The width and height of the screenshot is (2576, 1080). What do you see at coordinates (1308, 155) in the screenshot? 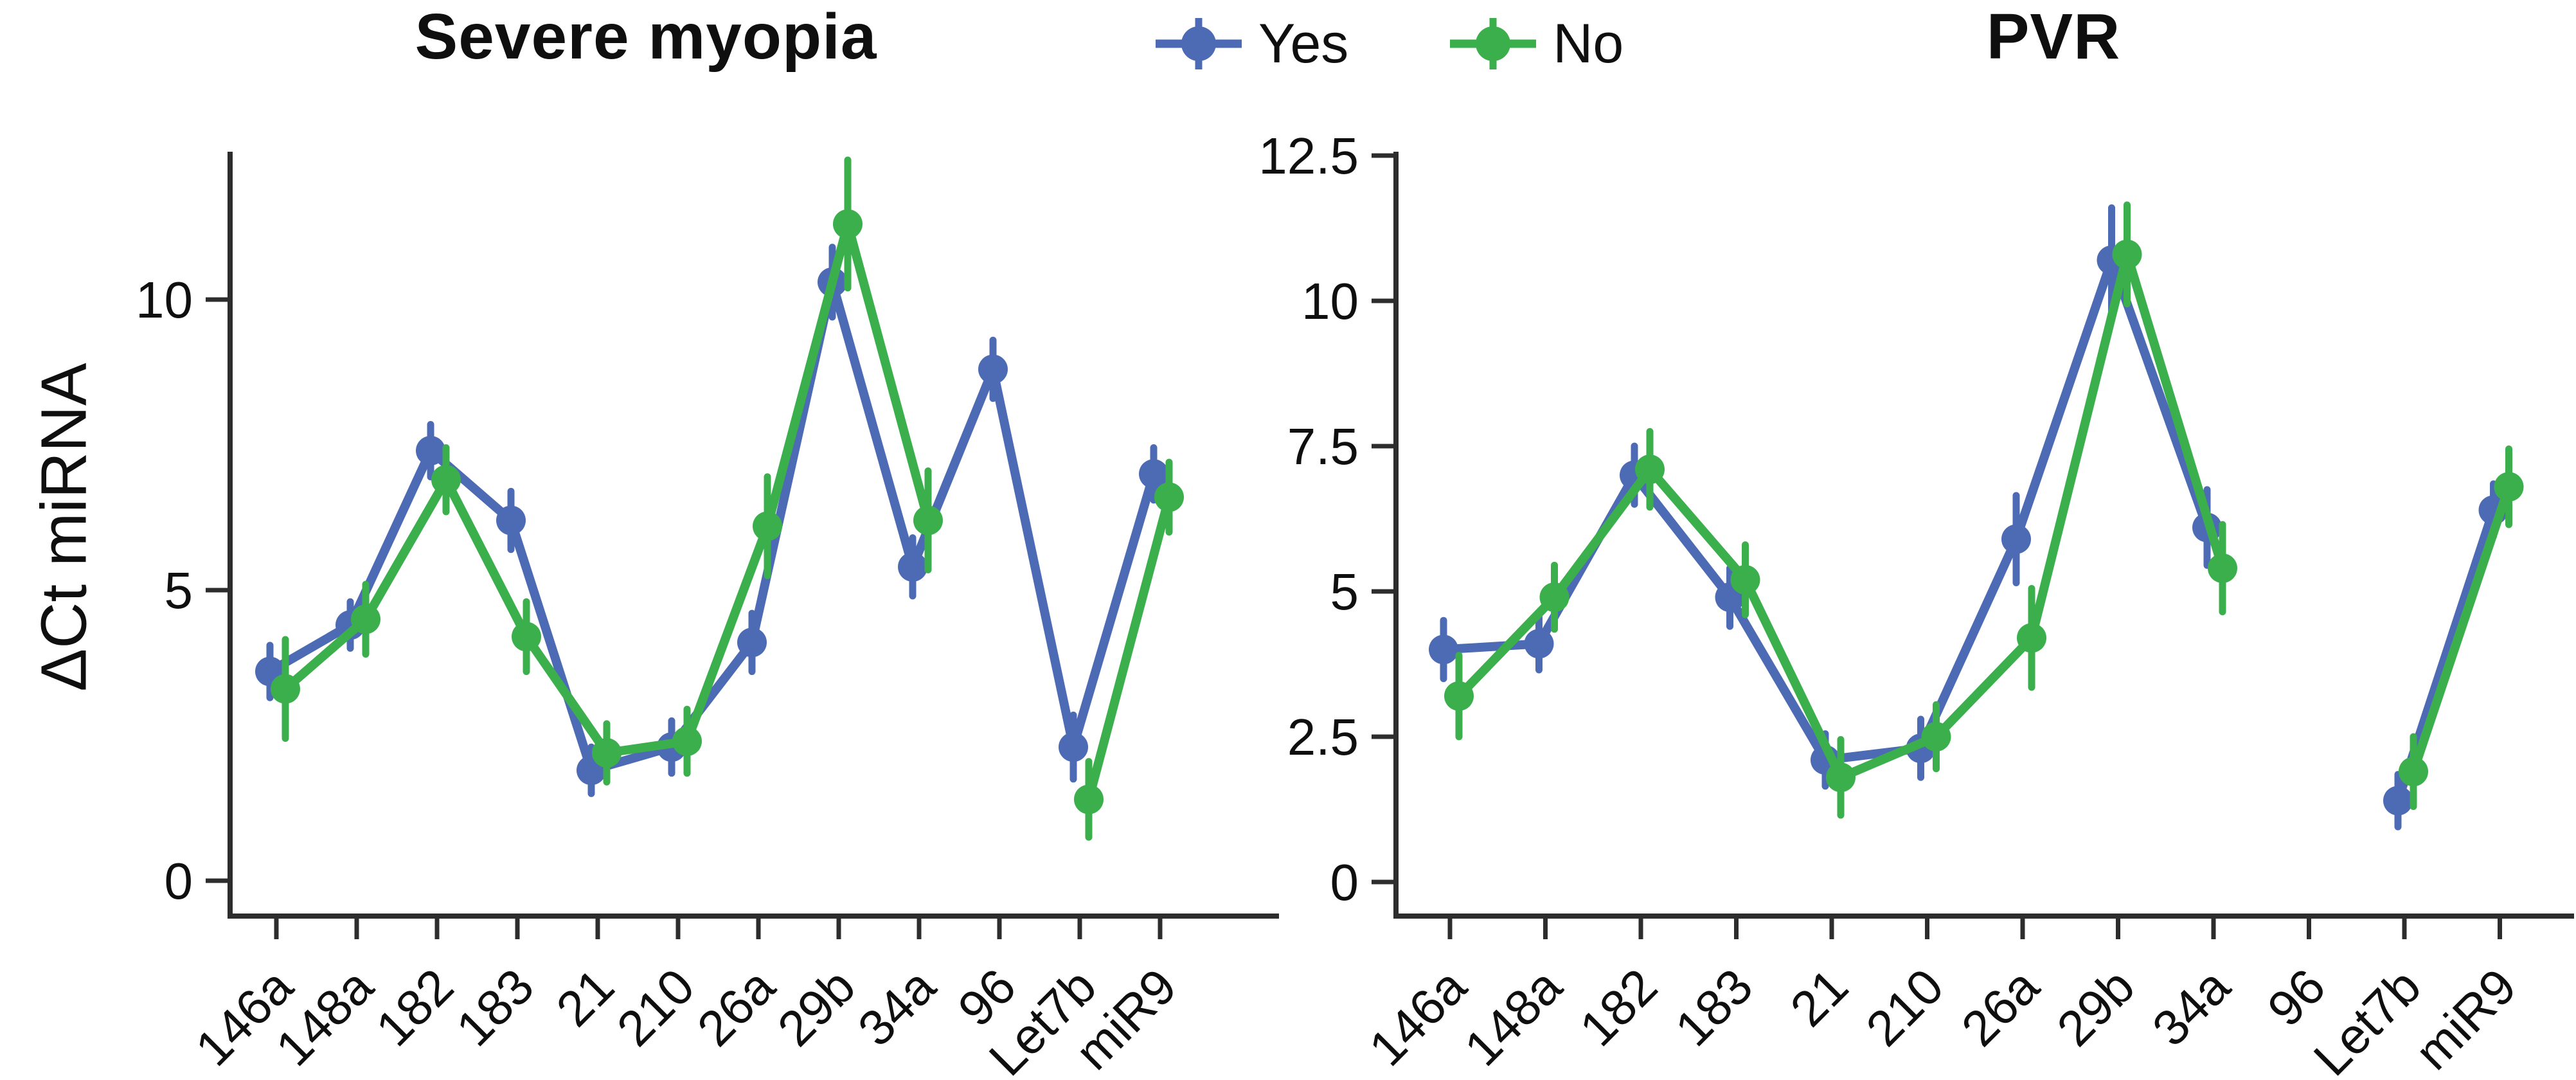
I see `y-tick-label: 12.5` at bounding box center [1308, 155].